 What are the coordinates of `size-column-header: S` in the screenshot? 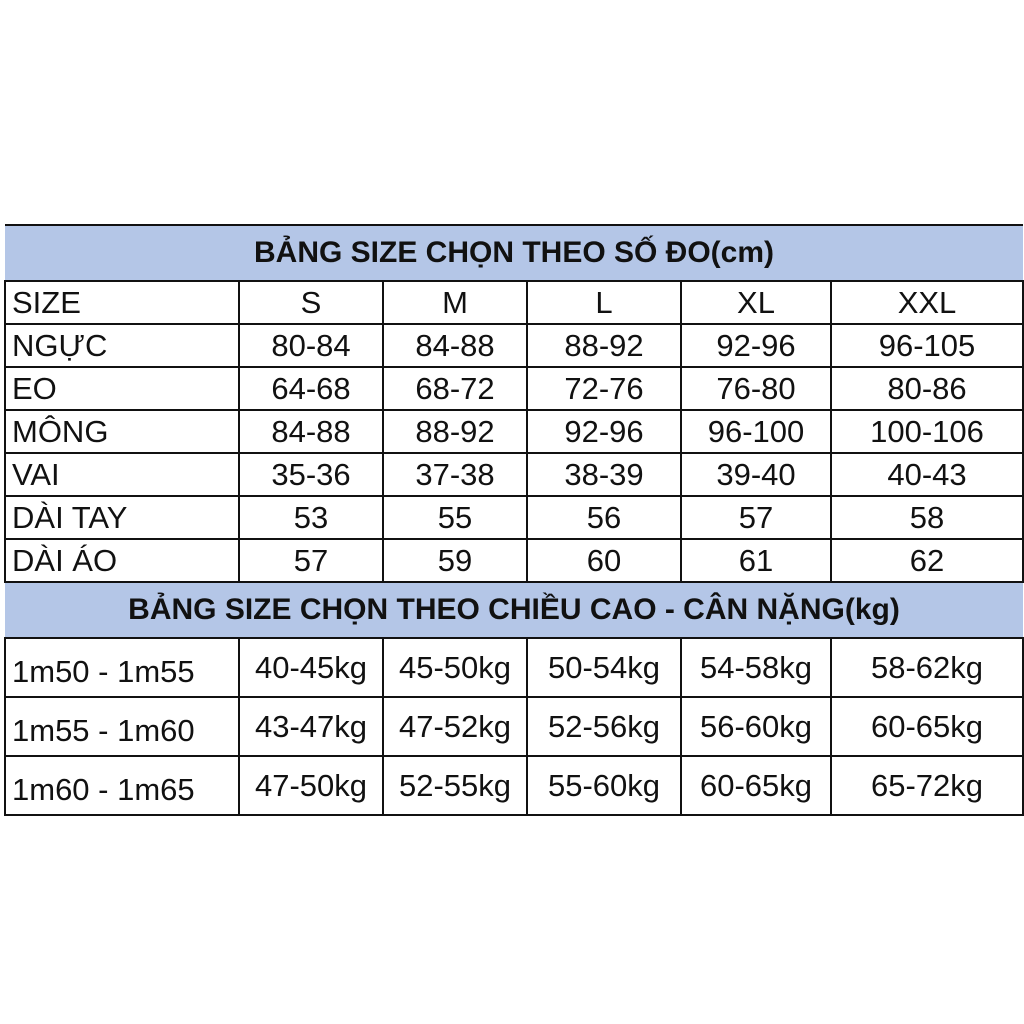 It's located at (311, 302).